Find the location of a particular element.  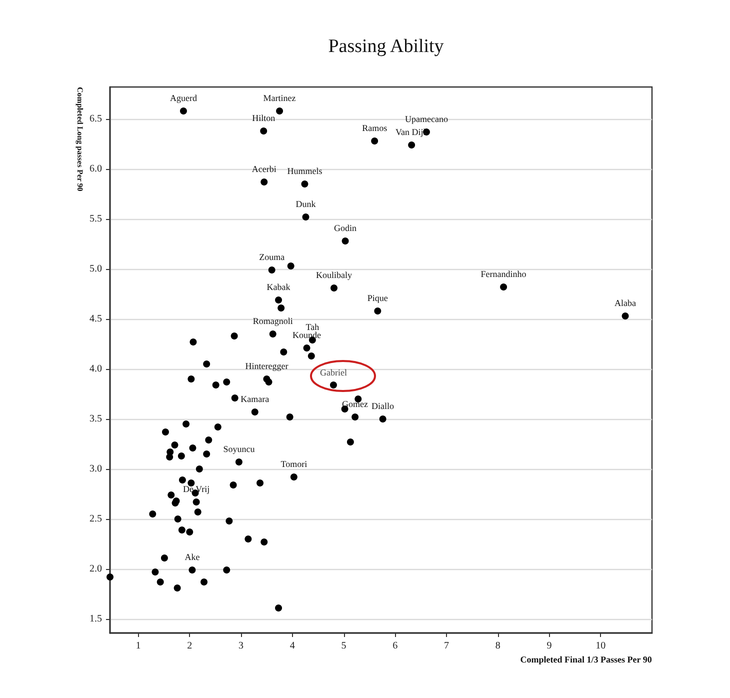

y-axis-title: Completed Long passes Per 90 is located at coordinates (80, 139).